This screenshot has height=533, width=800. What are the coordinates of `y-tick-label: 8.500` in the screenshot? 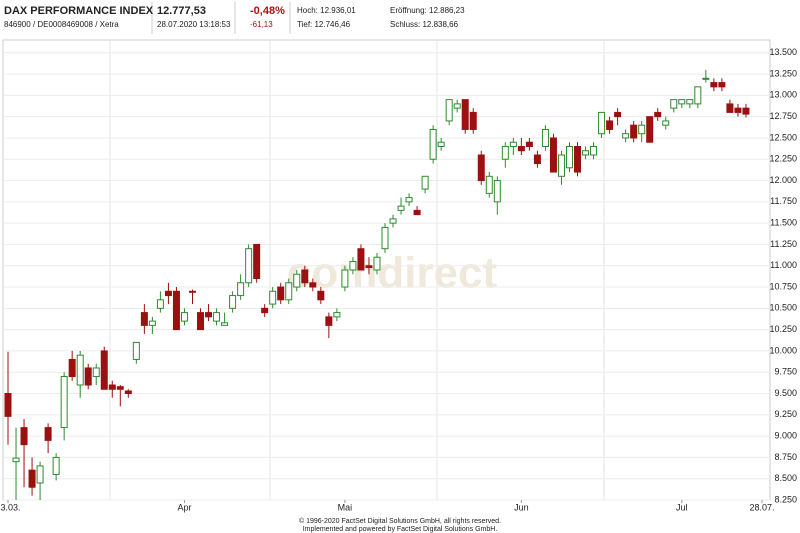 It's located at (785, 478).